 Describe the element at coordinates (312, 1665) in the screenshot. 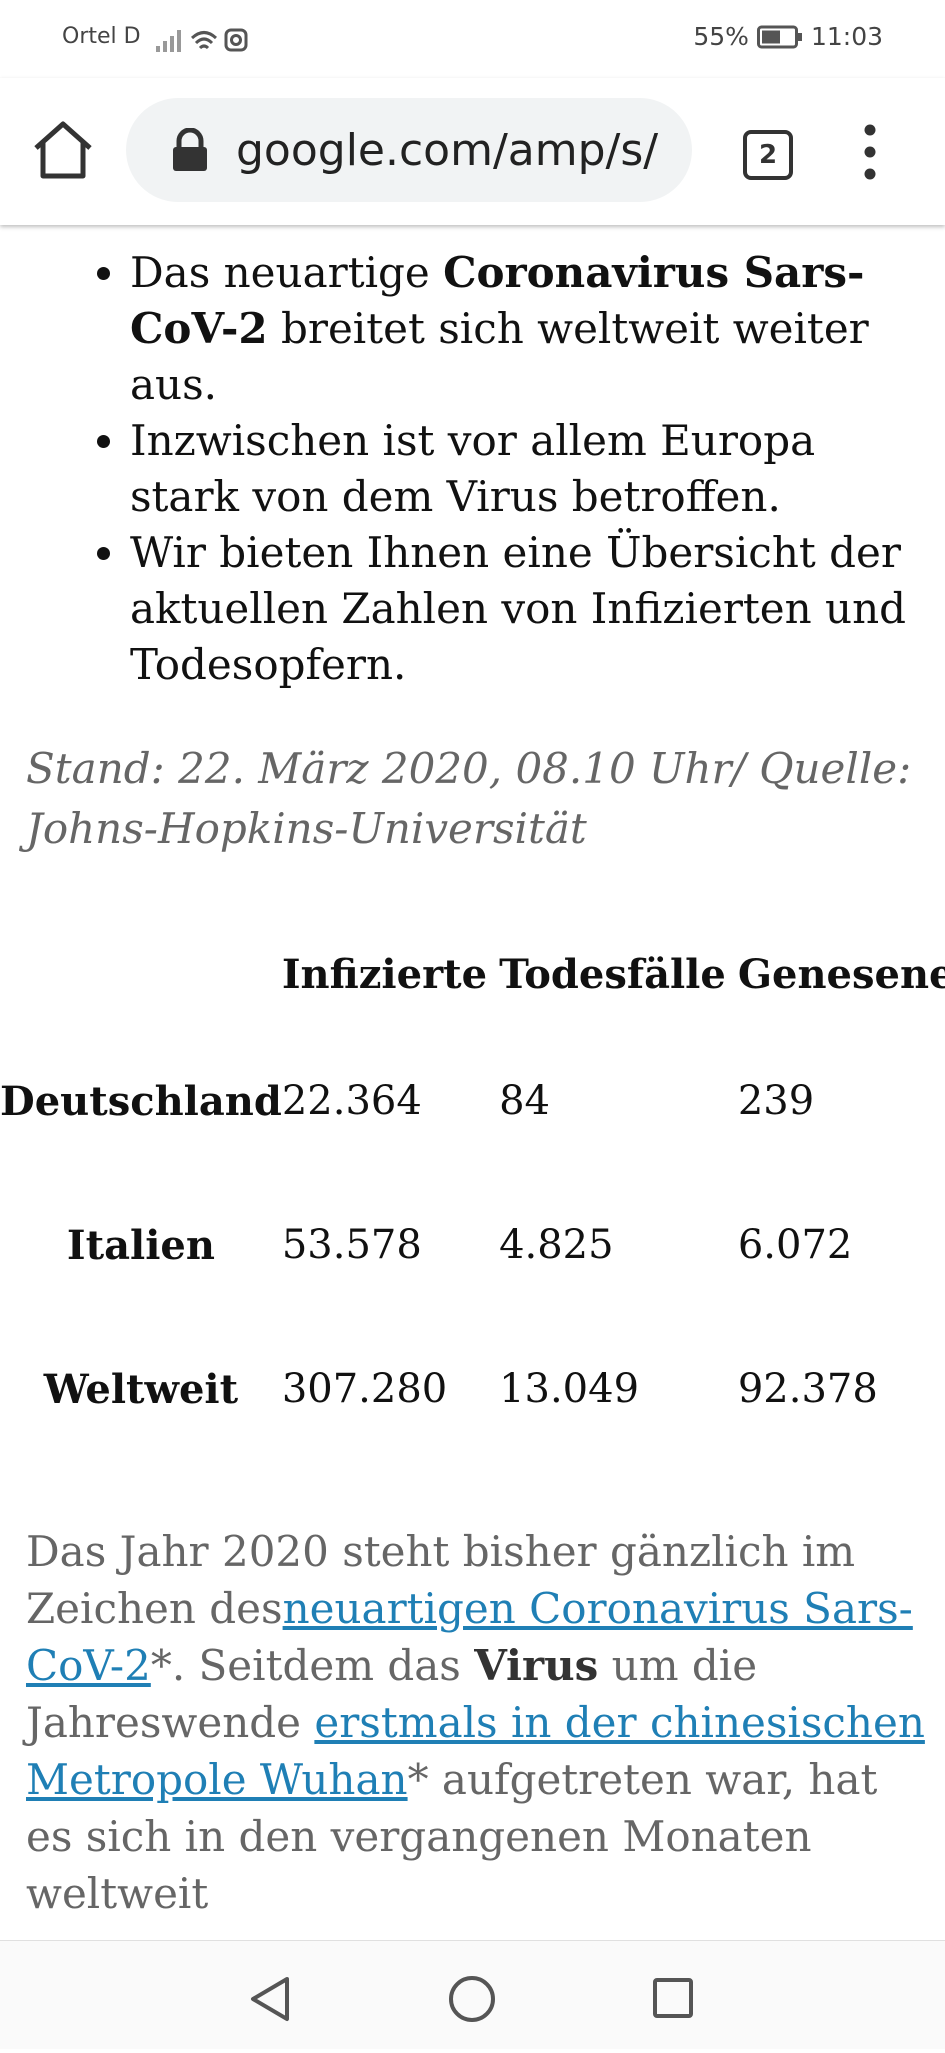

I see `text: *. Seitdem das` at that location.